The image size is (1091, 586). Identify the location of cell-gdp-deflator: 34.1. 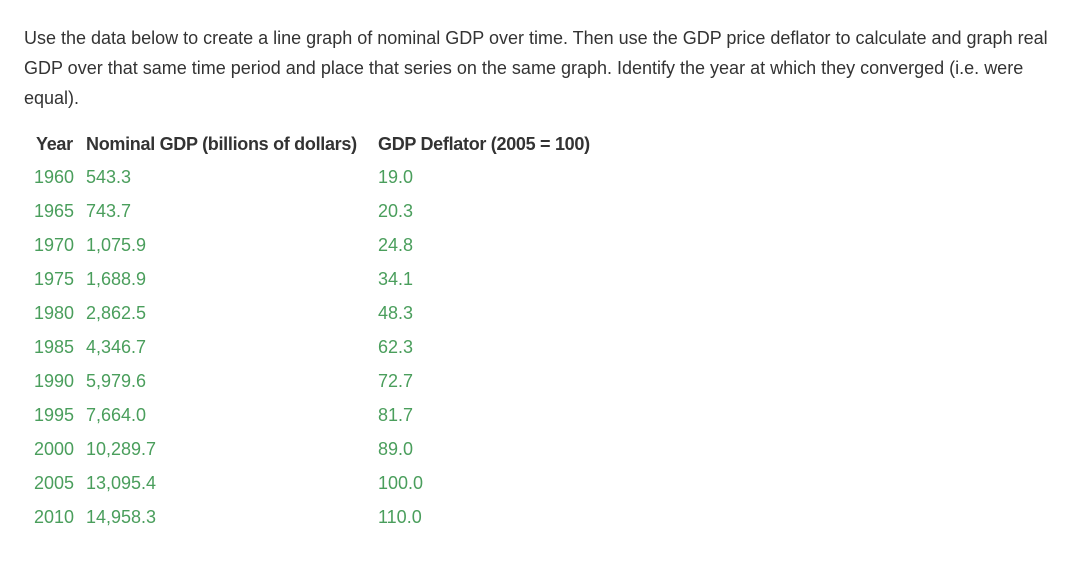
(396, 278).